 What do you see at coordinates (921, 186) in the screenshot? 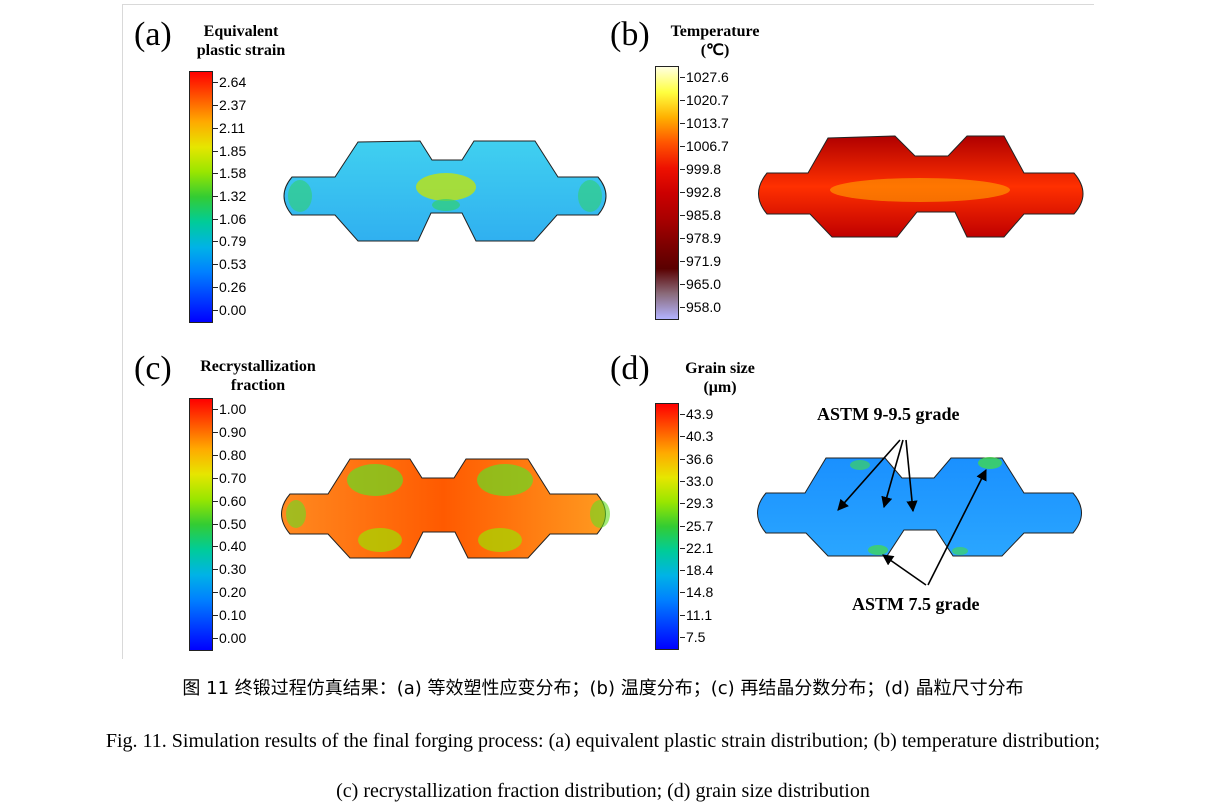
I see `panel-b-workpiece` at bounding box center [921, 186].